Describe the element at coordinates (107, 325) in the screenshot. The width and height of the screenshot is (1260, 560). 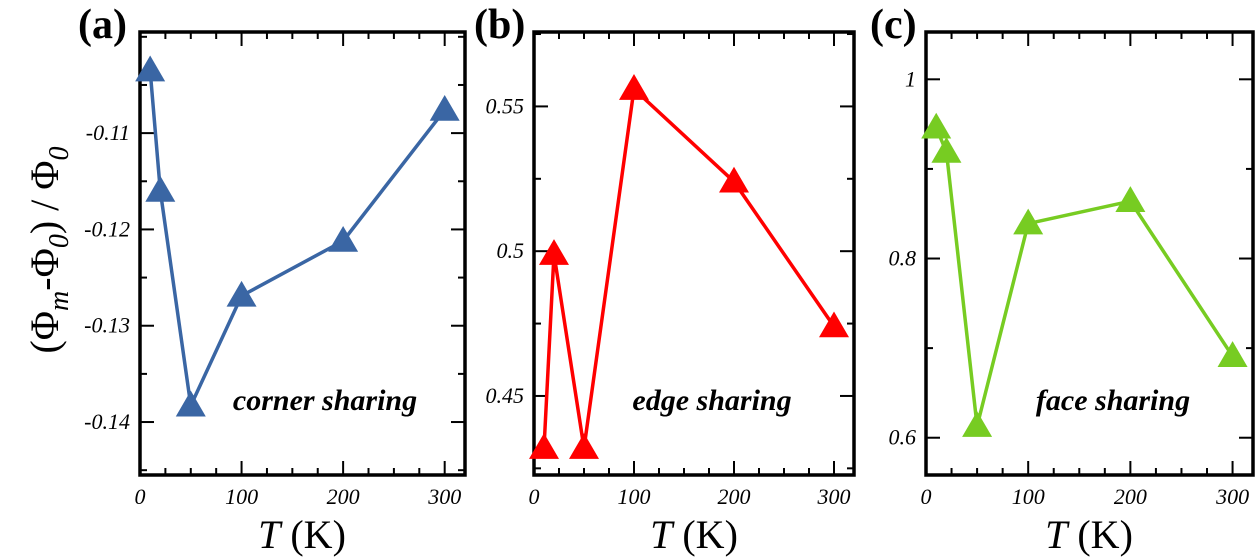
I see `y-tick-label: -0.13` at that location.